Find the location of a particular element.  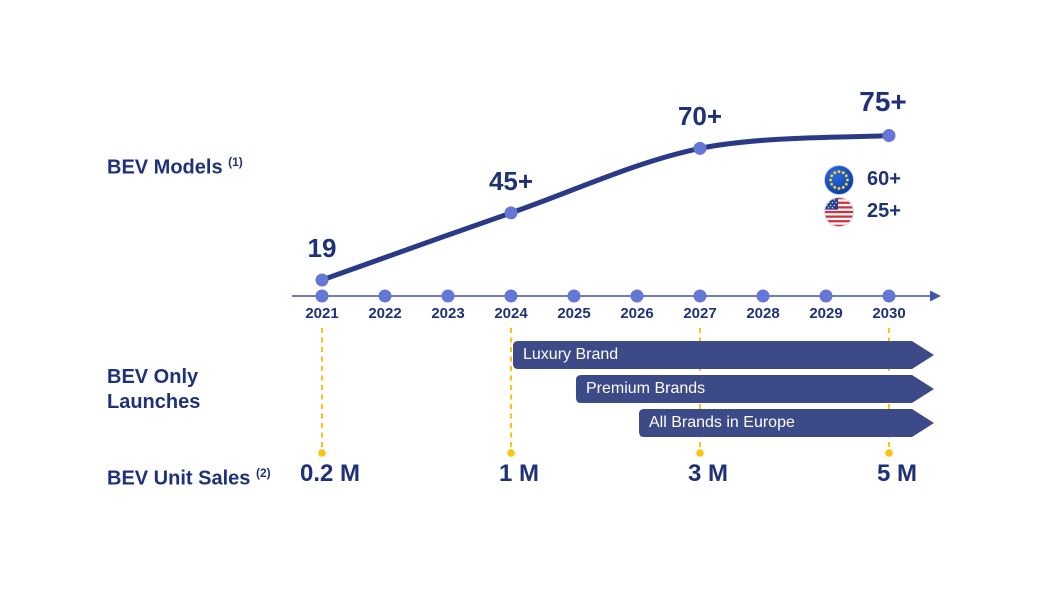

eu-models-value: 60+ is located at coordinates (884, 179).